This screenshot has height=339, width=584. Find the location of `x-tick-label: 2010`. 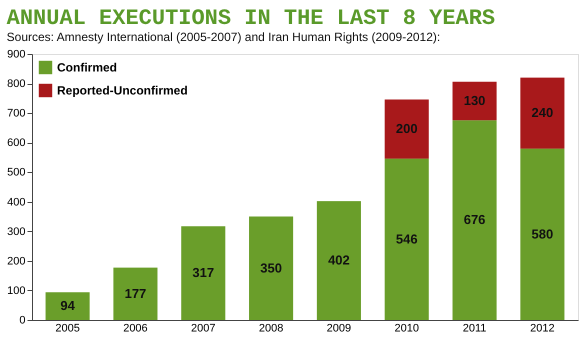

x-tick-label: 2010 is located at coordinates (406, 328).